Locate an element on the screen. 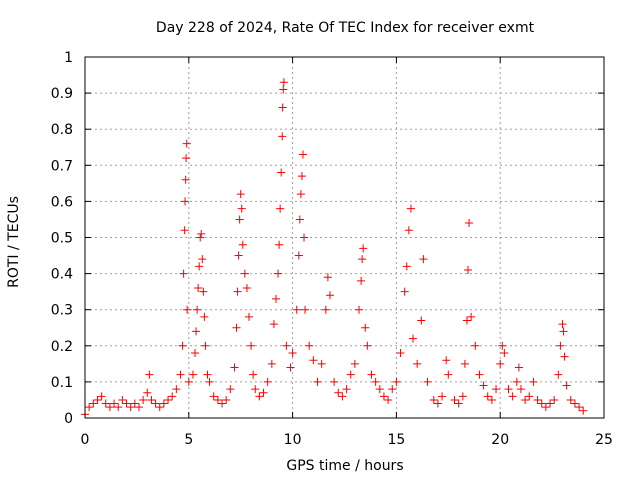  x-tick-label: 25 is located at coordinates (604, 440).